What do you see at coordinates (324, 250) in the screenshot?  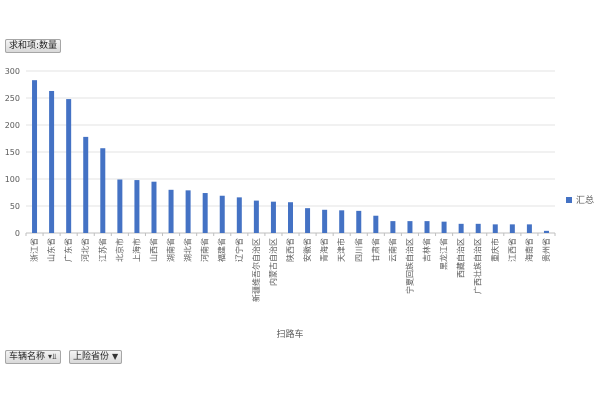 I see `x-tick-label: 青海省` at bounding box center [324, 250].